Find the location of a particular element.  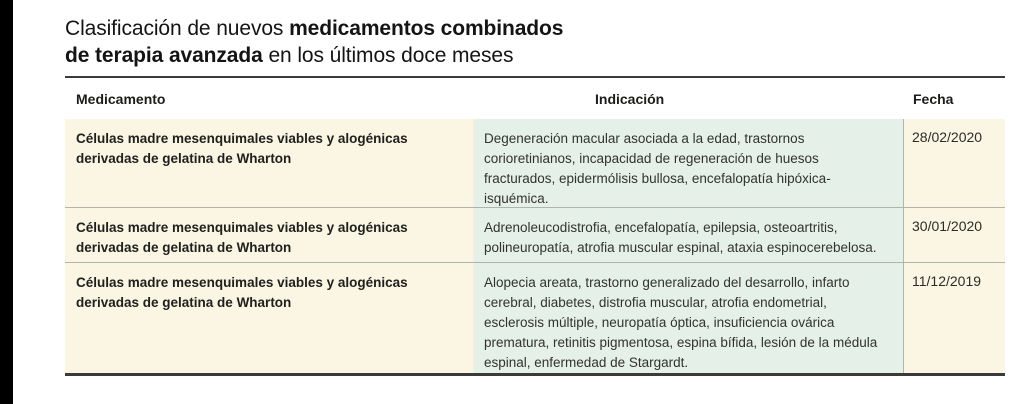

title-line2-bold: de terapia avanzada is located at coordinates (164, 55).